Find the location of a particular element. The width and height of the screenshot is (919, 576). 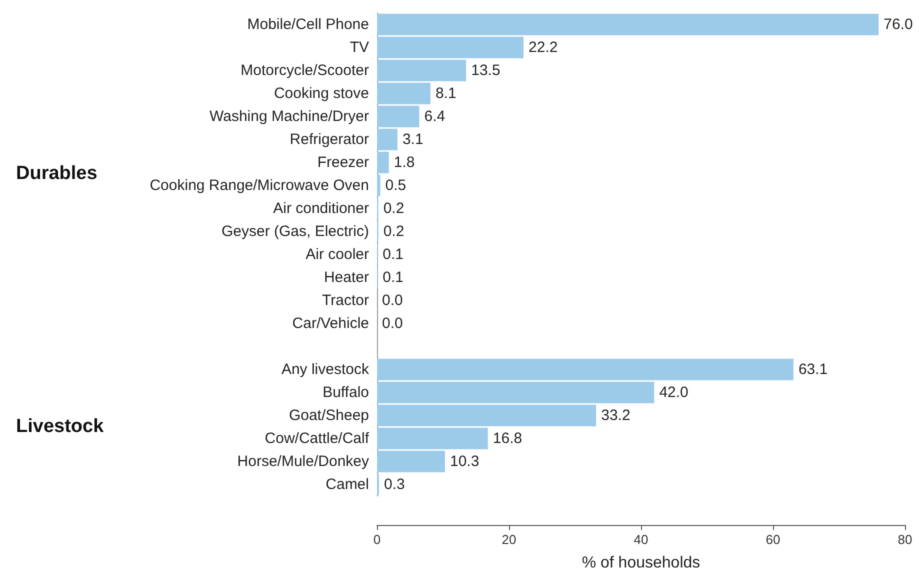

y-tick-label: Air conditioner is located at coordinates (321, 208).